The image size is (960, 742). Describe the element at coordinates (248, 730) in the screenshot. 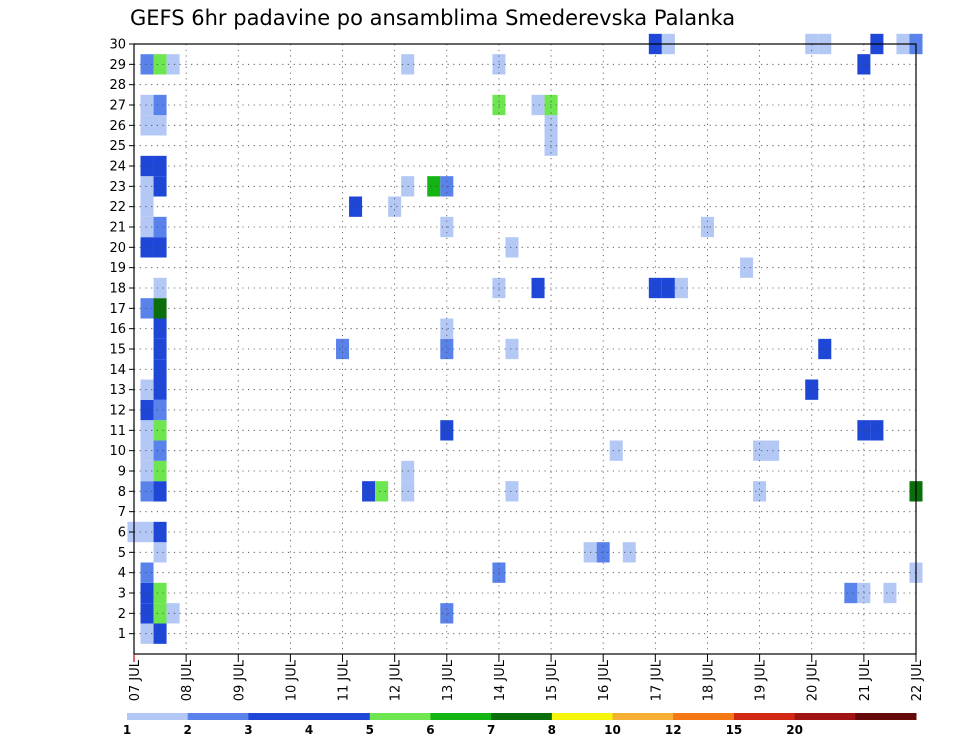

I see `legend-label: 3` at that location.